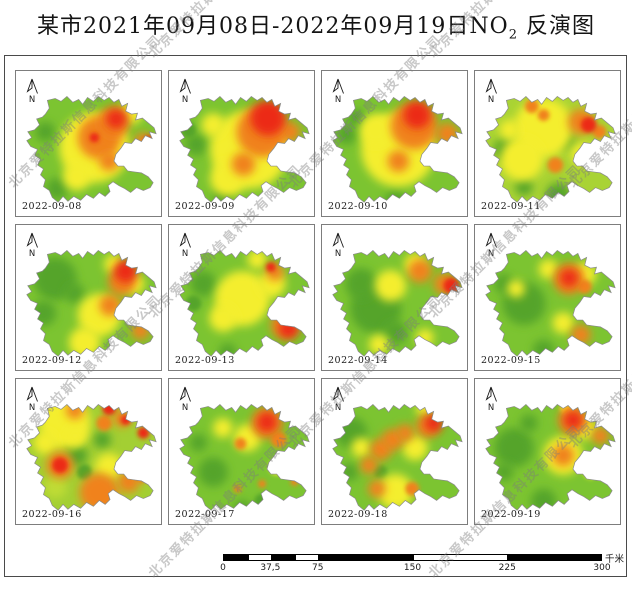 This screenshot has width=632, height=596. I want to click on scale-bar-tick: 75, so click(318, 568).